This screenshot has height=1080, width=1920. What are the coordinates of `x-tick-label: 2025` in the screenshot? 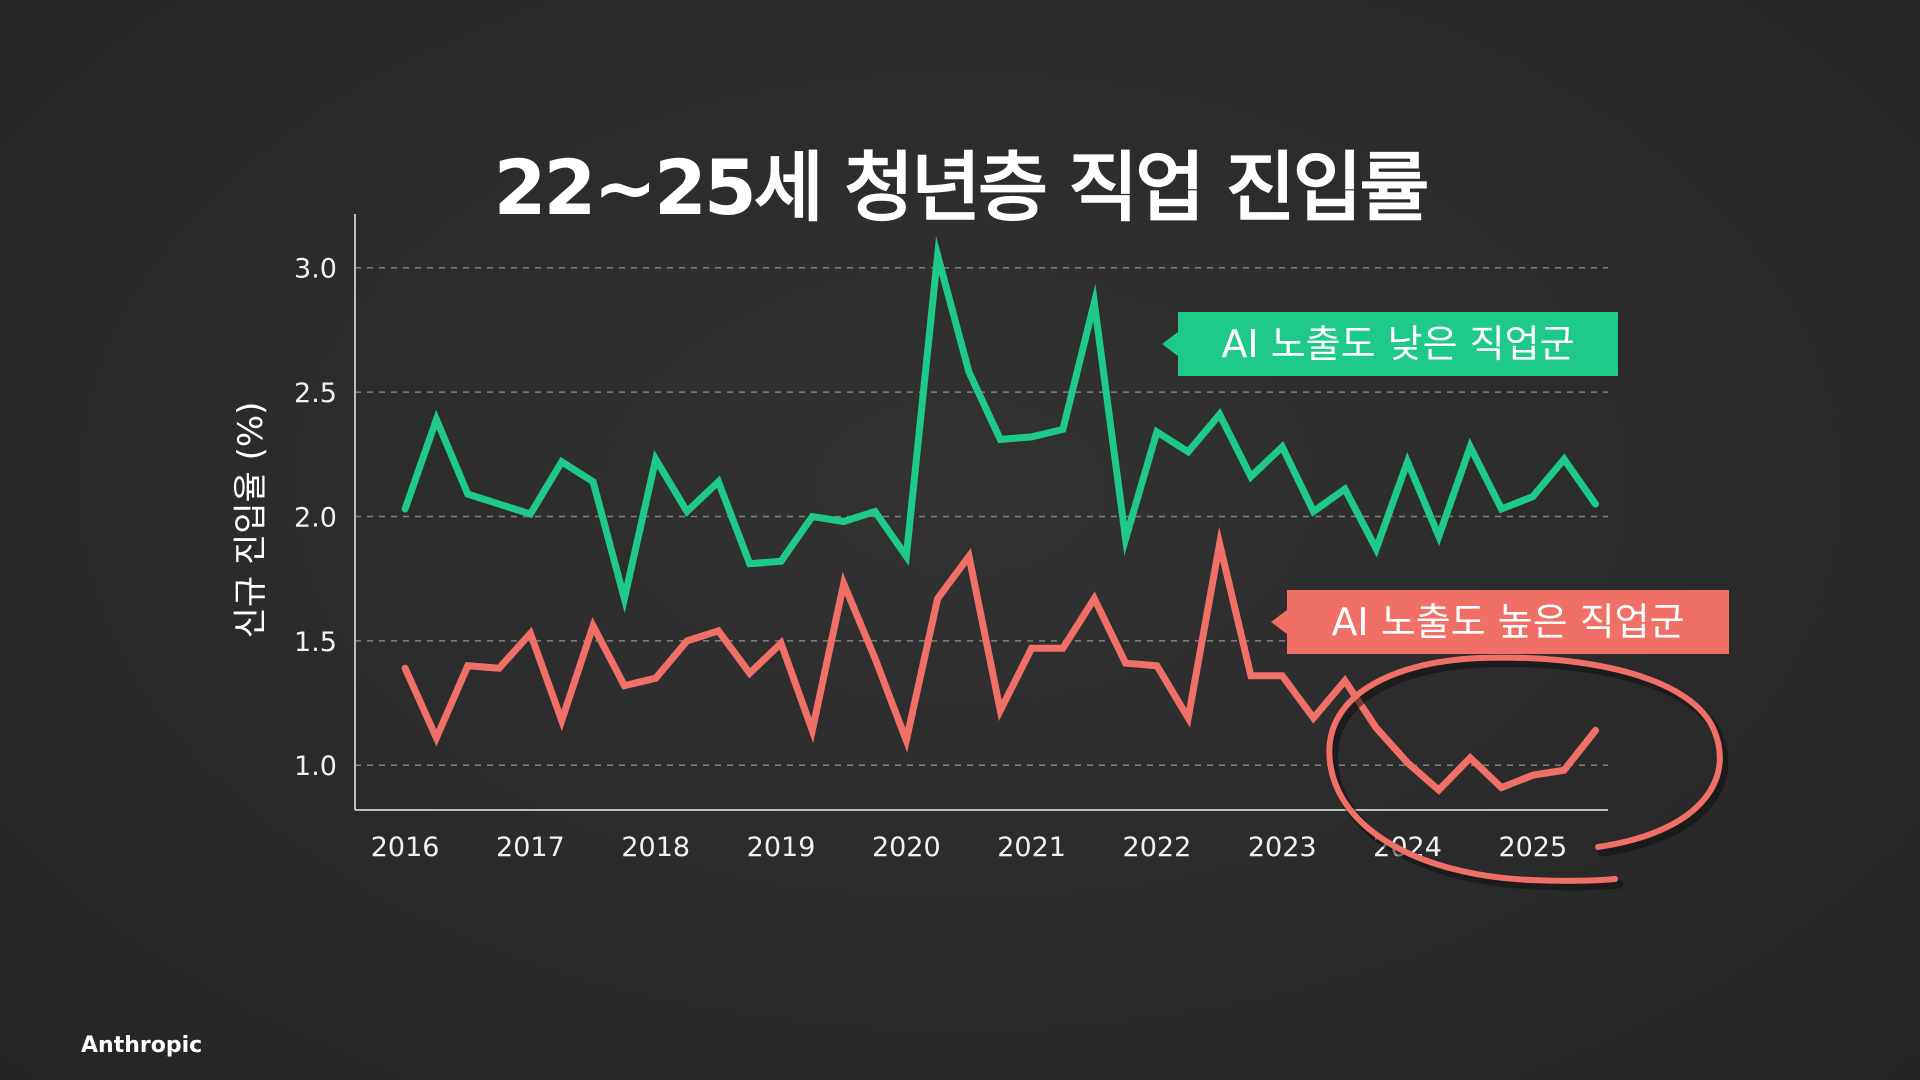 It's located at (1532, 847).